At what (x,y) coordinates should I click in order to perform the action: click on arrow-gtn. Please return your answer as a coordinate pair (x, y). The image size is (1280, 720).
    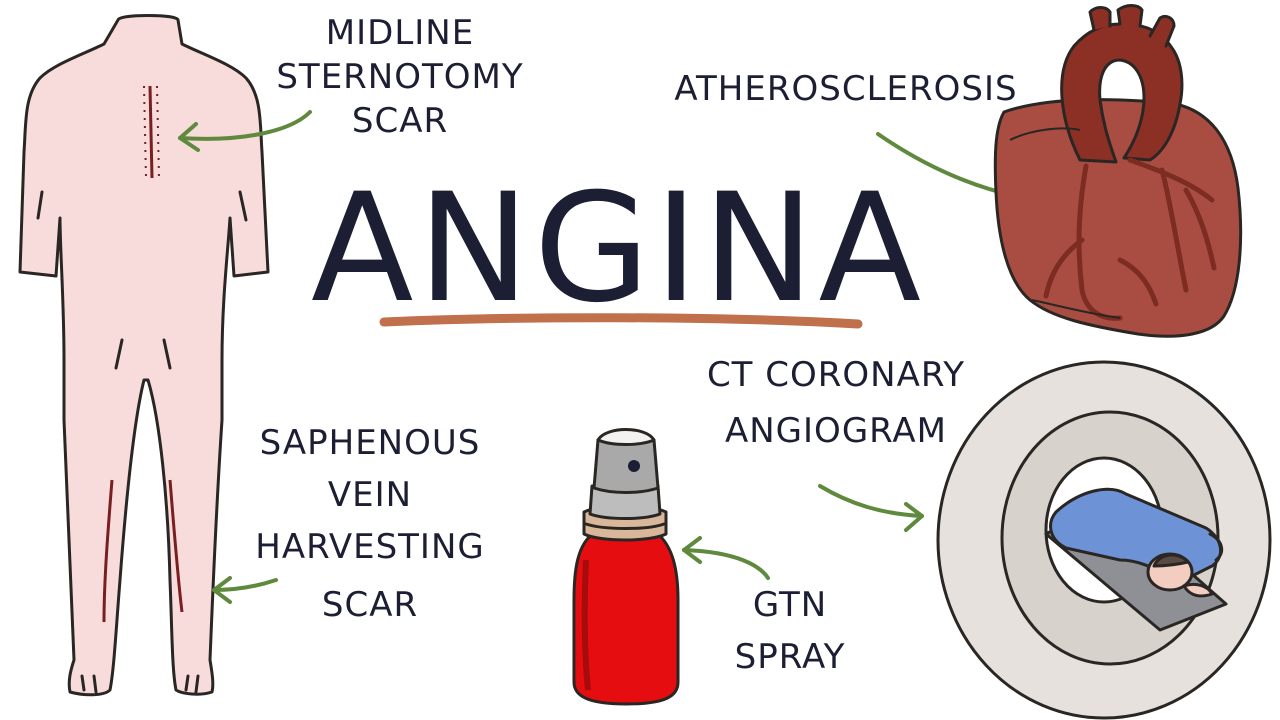
    Looking at the image, I should click on (726, 564).